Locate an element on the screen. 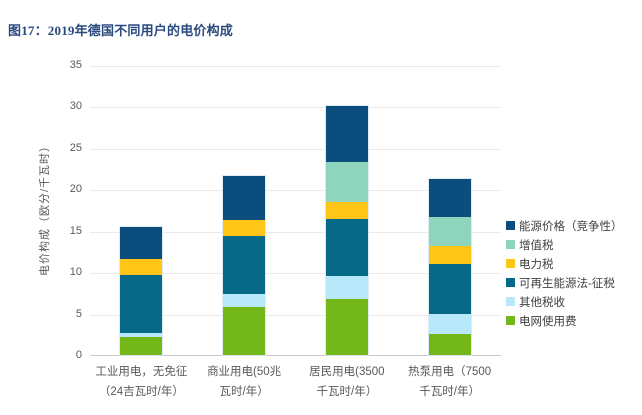 This screenshot has width=642, height=415. x-category-label: 商业用电(50兆 瓦时/年） is located at coordinates (244, 382).